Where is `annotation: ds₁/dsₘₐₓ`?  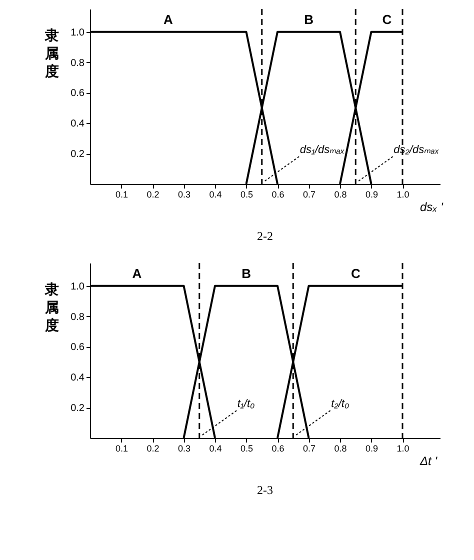
annotation: ds₁/dsₘₐₓ is located at coordinates (322, 150).